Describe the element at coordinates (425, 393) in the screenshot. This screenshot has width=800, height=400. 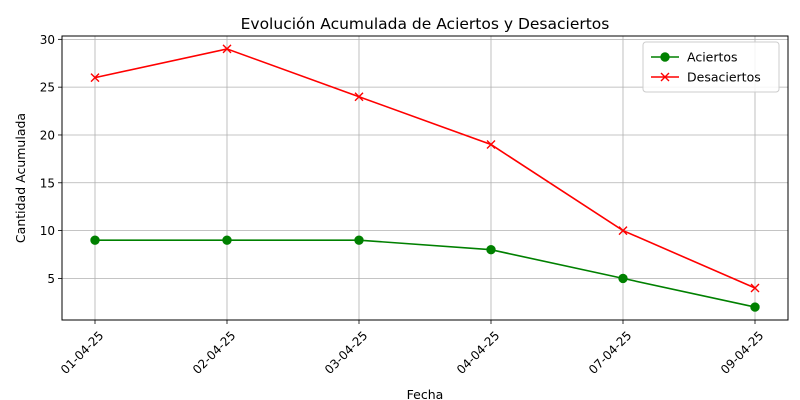
I see `x-axis-label: Fecha` at that location.